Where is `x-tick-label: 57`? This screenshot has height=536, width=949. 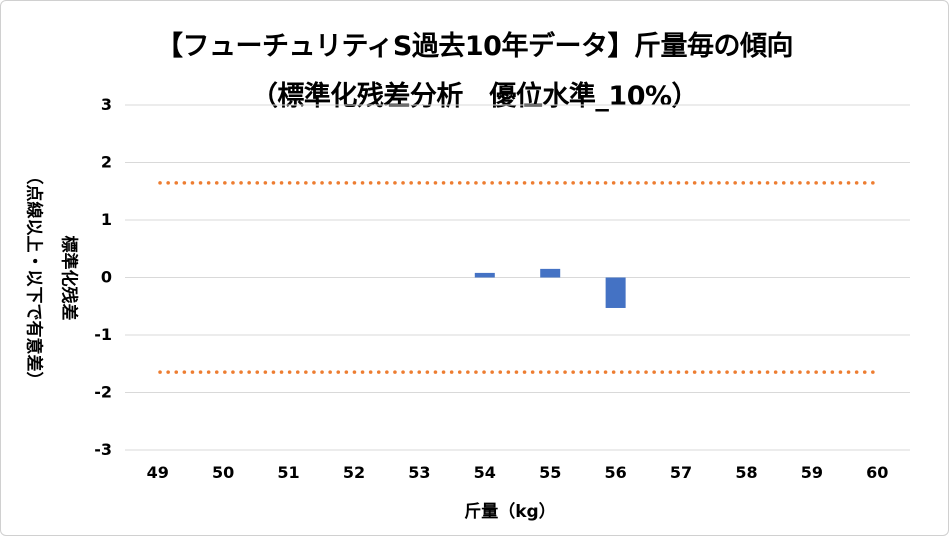
x-tick-label: 57 is located at coordinates (681, 472).